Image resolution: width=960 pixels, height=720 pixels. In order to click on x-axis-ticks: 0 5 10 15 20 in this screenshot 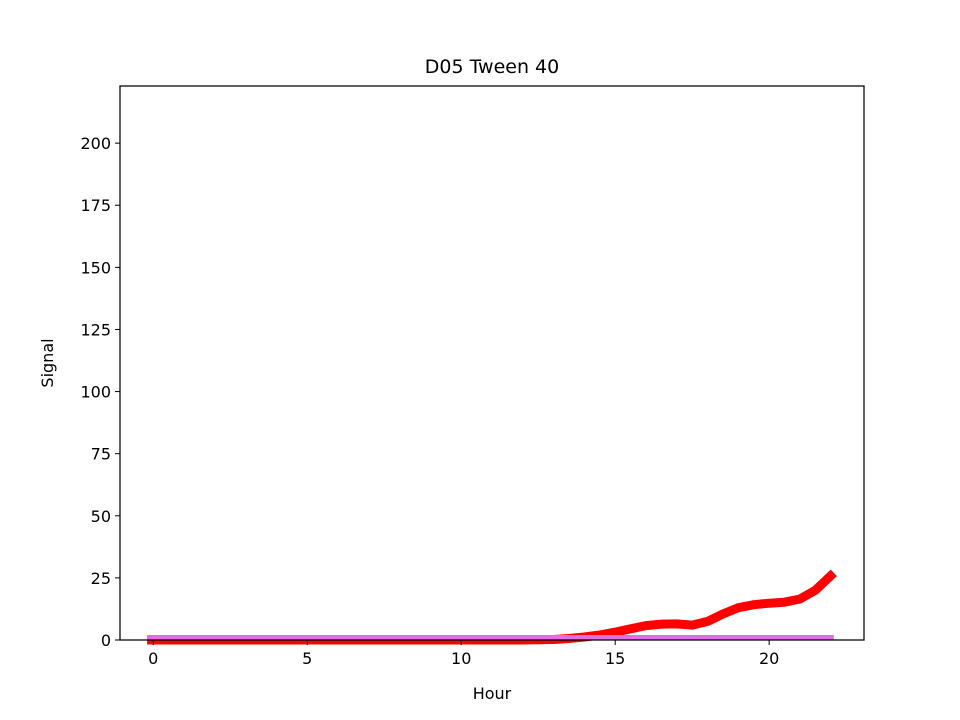, I will do `click(463, 654)`.